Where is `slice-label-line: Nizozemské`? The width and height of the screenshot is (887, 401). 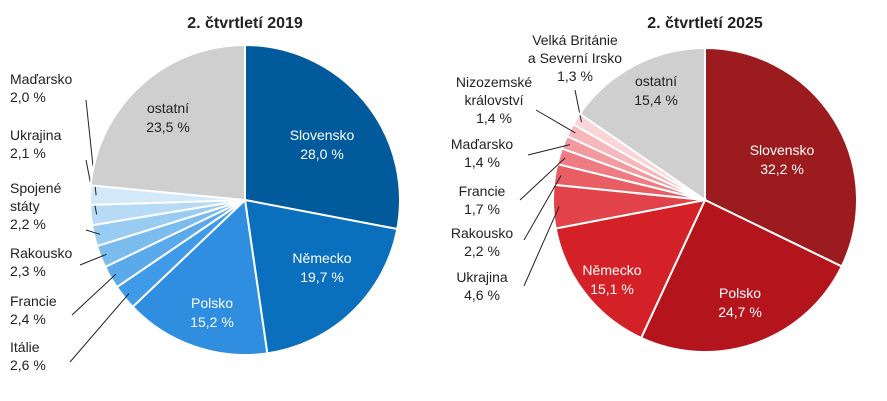
slice-label-line: Nizozemské is located at coordinates (494, 82).